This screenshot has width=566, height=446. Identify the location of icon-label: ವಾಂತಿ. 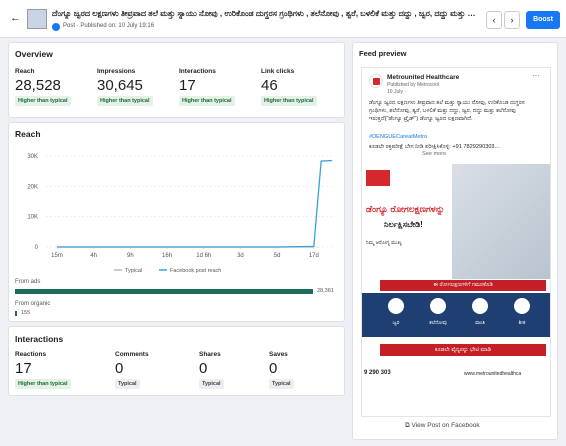
(480, 323).